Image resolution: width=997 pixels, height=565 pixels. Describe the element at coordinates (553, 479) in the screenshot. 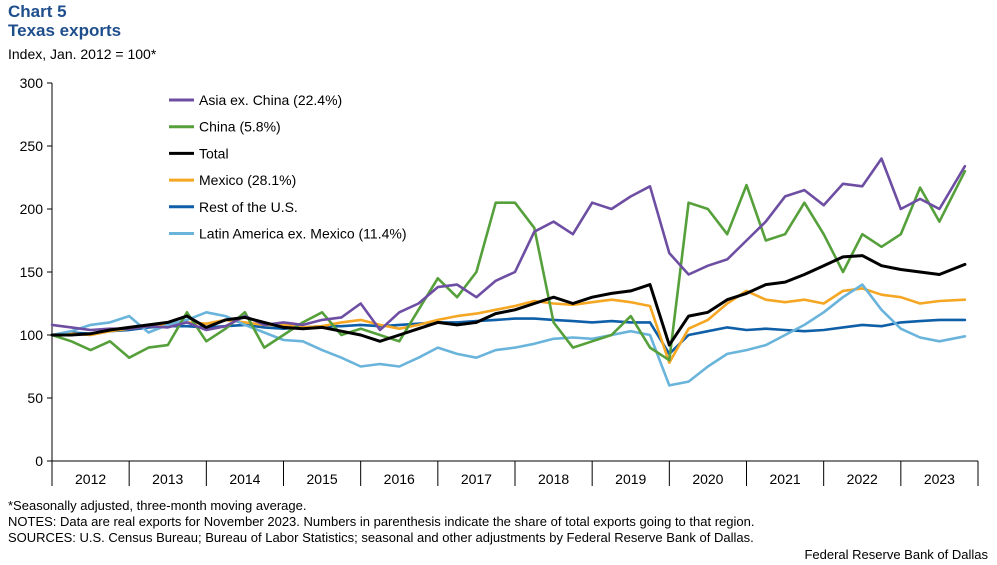

I see `x-tick-label: 2018` at that location.